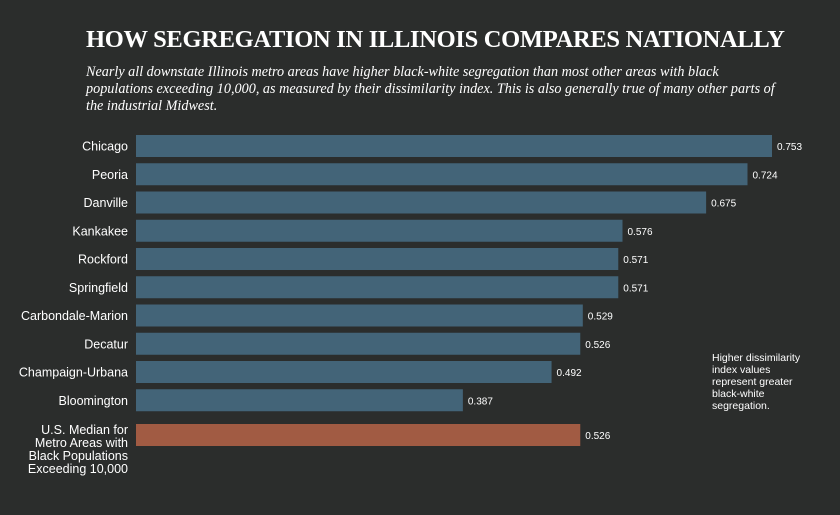  I want to click on category-label-us-median-line: Metro Areas with, so click(81, 443).